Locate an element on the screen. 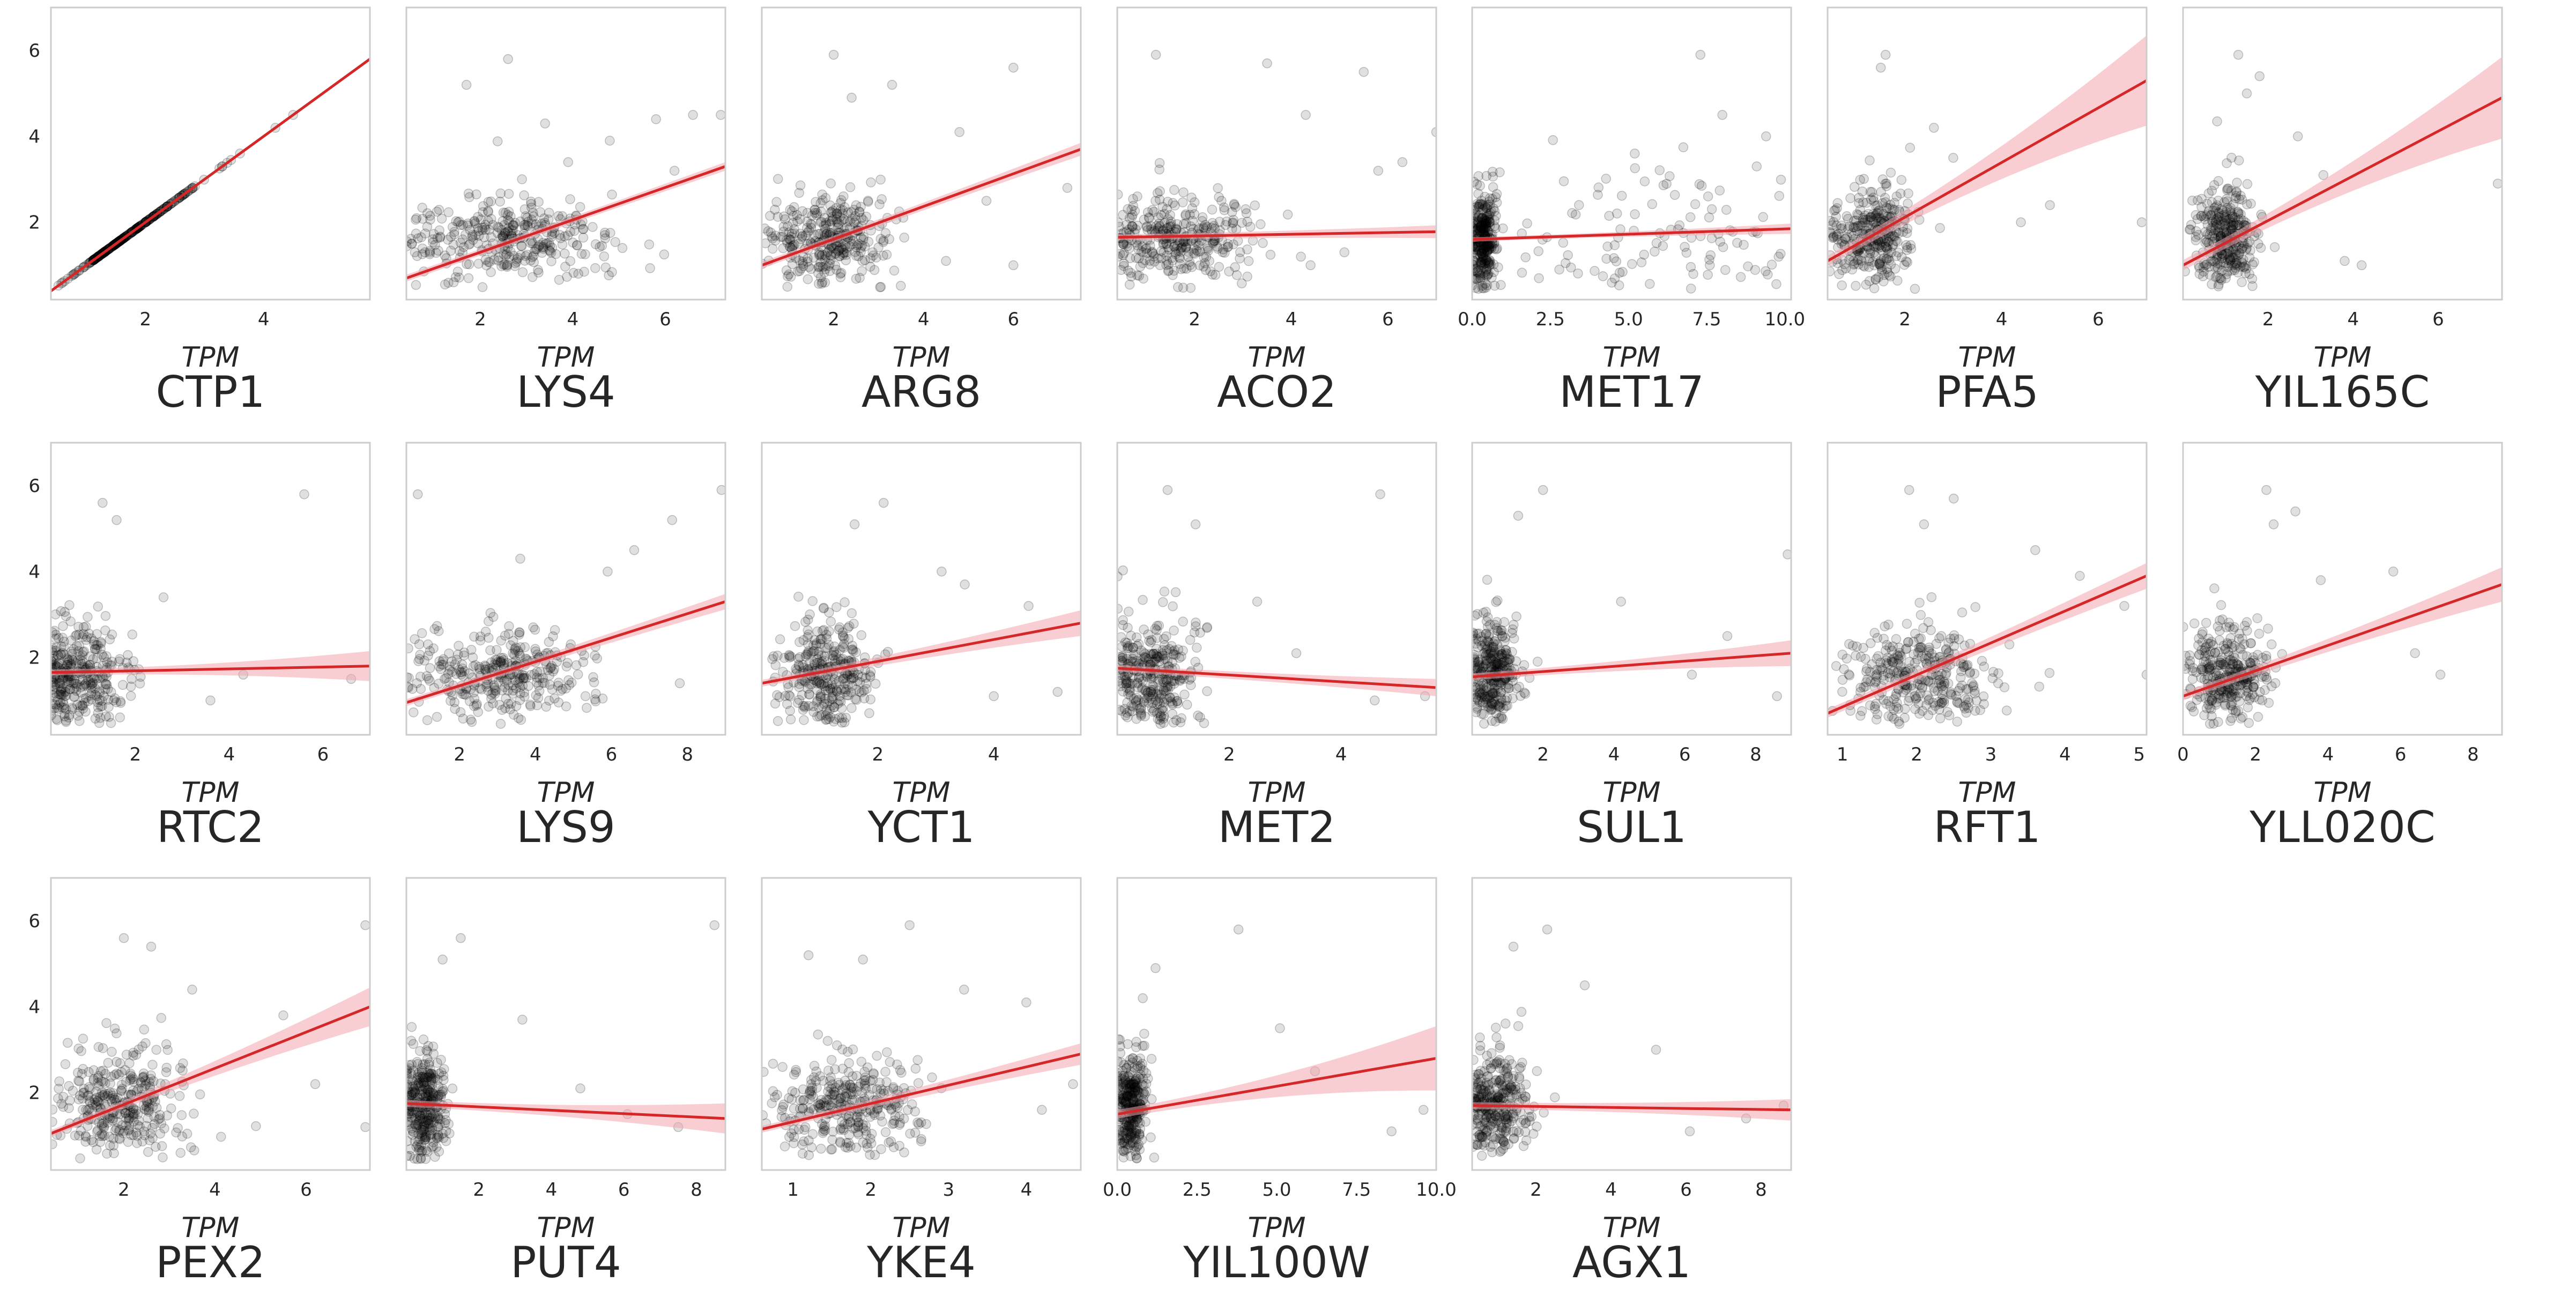 This screenshot has height=1289, width=2576. x-axis-unit-label: TPM is located at coordinates (1632, 357).